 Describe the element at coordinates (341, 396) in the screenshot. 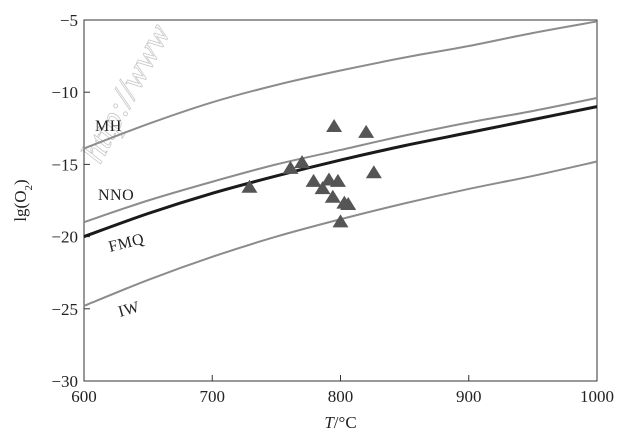

I see `x-tick-label: 800` at that location.